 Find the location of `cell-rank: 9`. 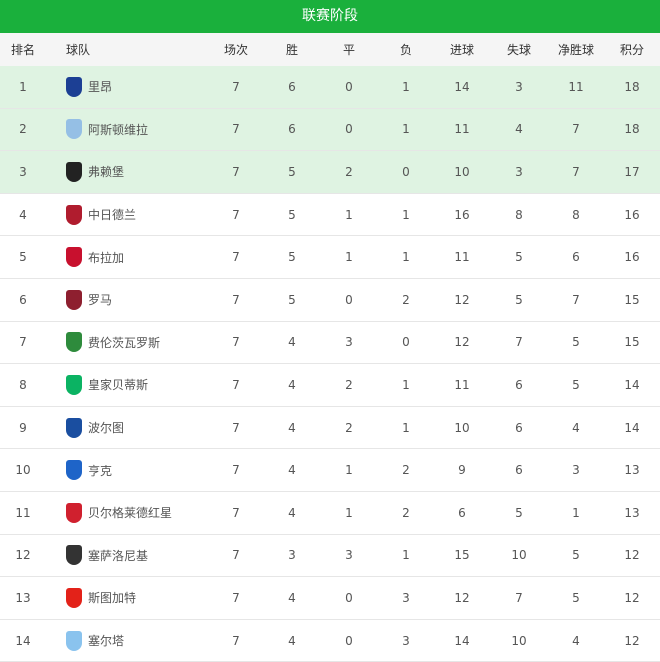

cell-rank: 9 is located at coordinates (23, 427).